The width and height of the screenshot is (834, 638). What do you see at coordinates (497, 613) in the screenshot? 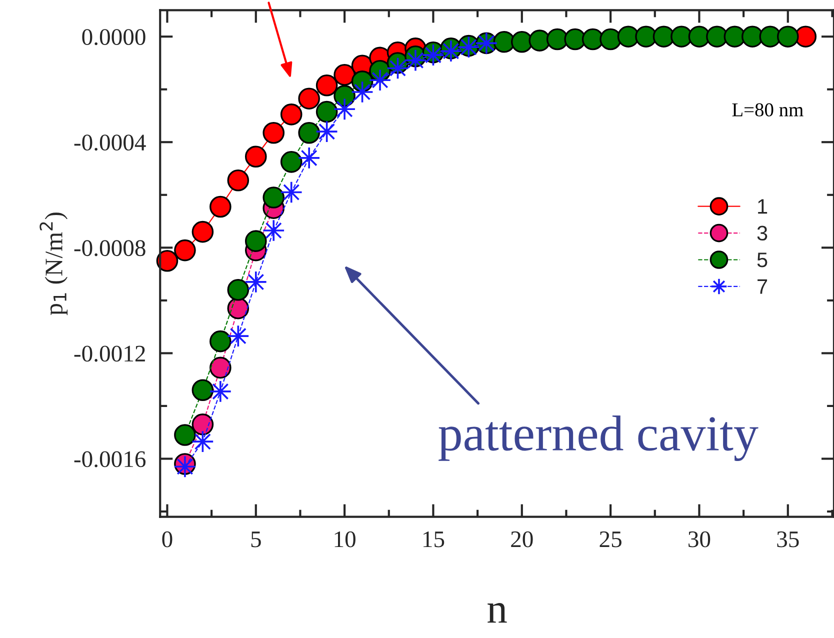
I see `x-axis-title: n` at bounding box center [497, 613].